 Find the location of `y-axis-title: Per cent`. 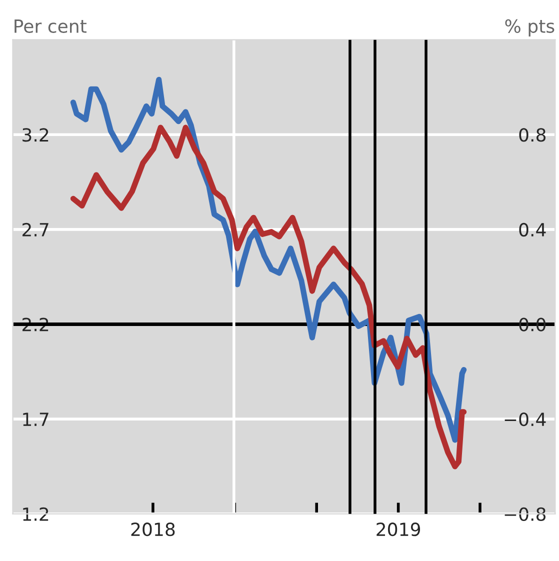

y-axis-title: Per cent is located at coordinates (50, 26).